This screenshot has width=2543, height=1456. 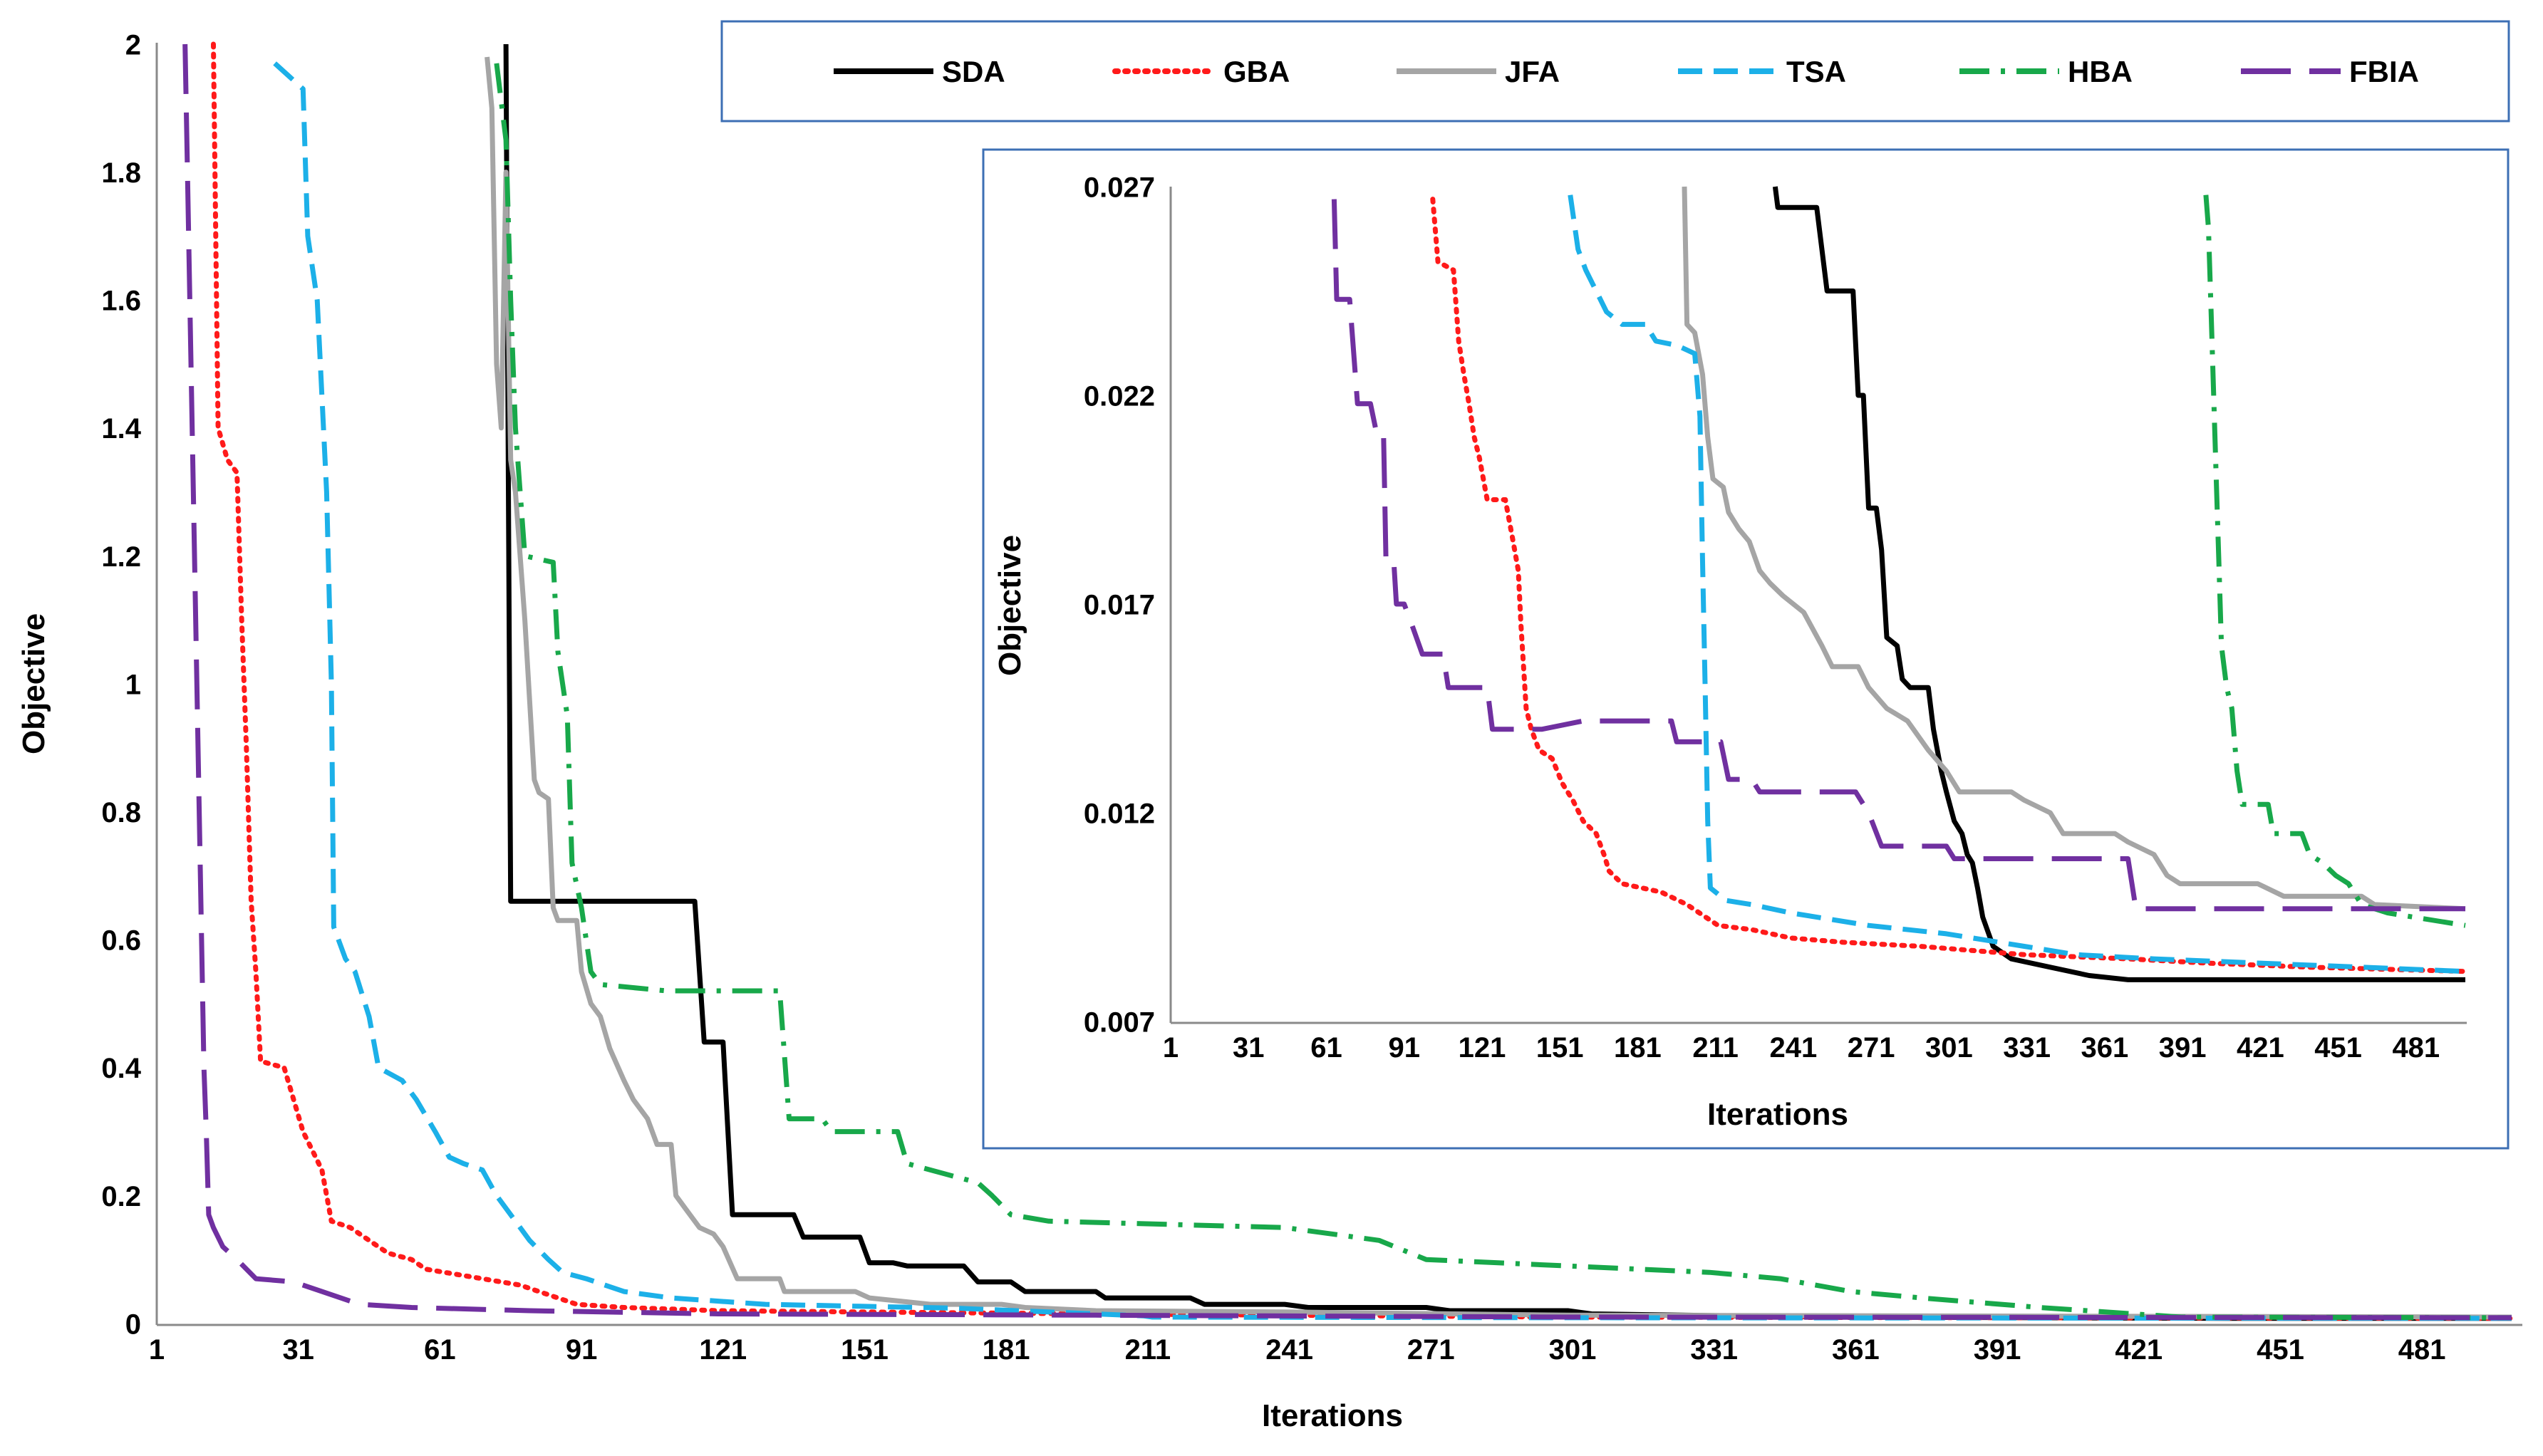 I want to click on inset-y-tick-label: 0.007, so click(x=1120, y=1022).